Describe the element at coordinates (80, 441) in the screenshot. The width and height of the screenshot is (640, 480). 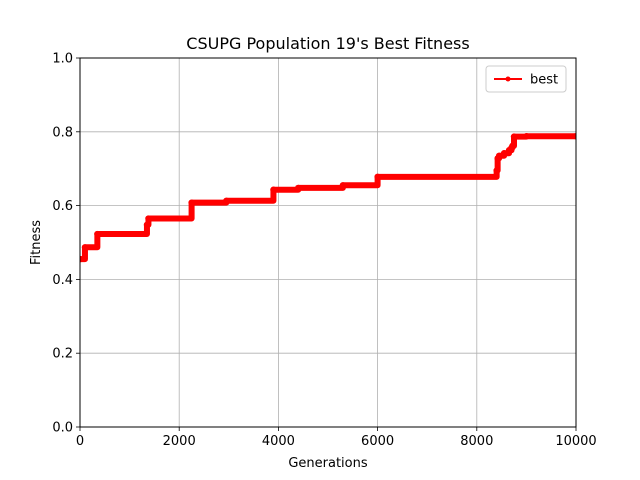
I see `x-tick-label: 0` at that location.